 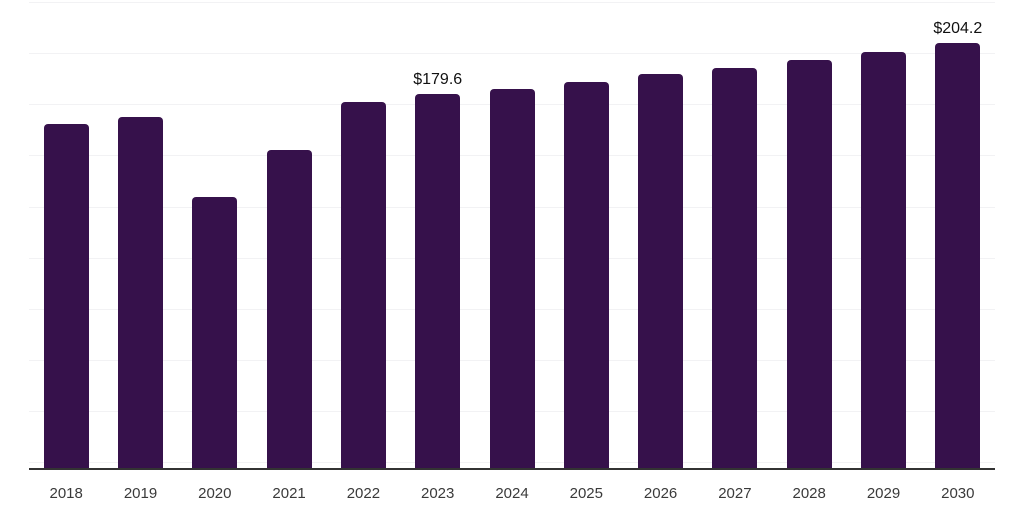 What do you see at coordinates (586, 275) in the screenshot?
I see `bar-2025` at bounding box center [586, 275].